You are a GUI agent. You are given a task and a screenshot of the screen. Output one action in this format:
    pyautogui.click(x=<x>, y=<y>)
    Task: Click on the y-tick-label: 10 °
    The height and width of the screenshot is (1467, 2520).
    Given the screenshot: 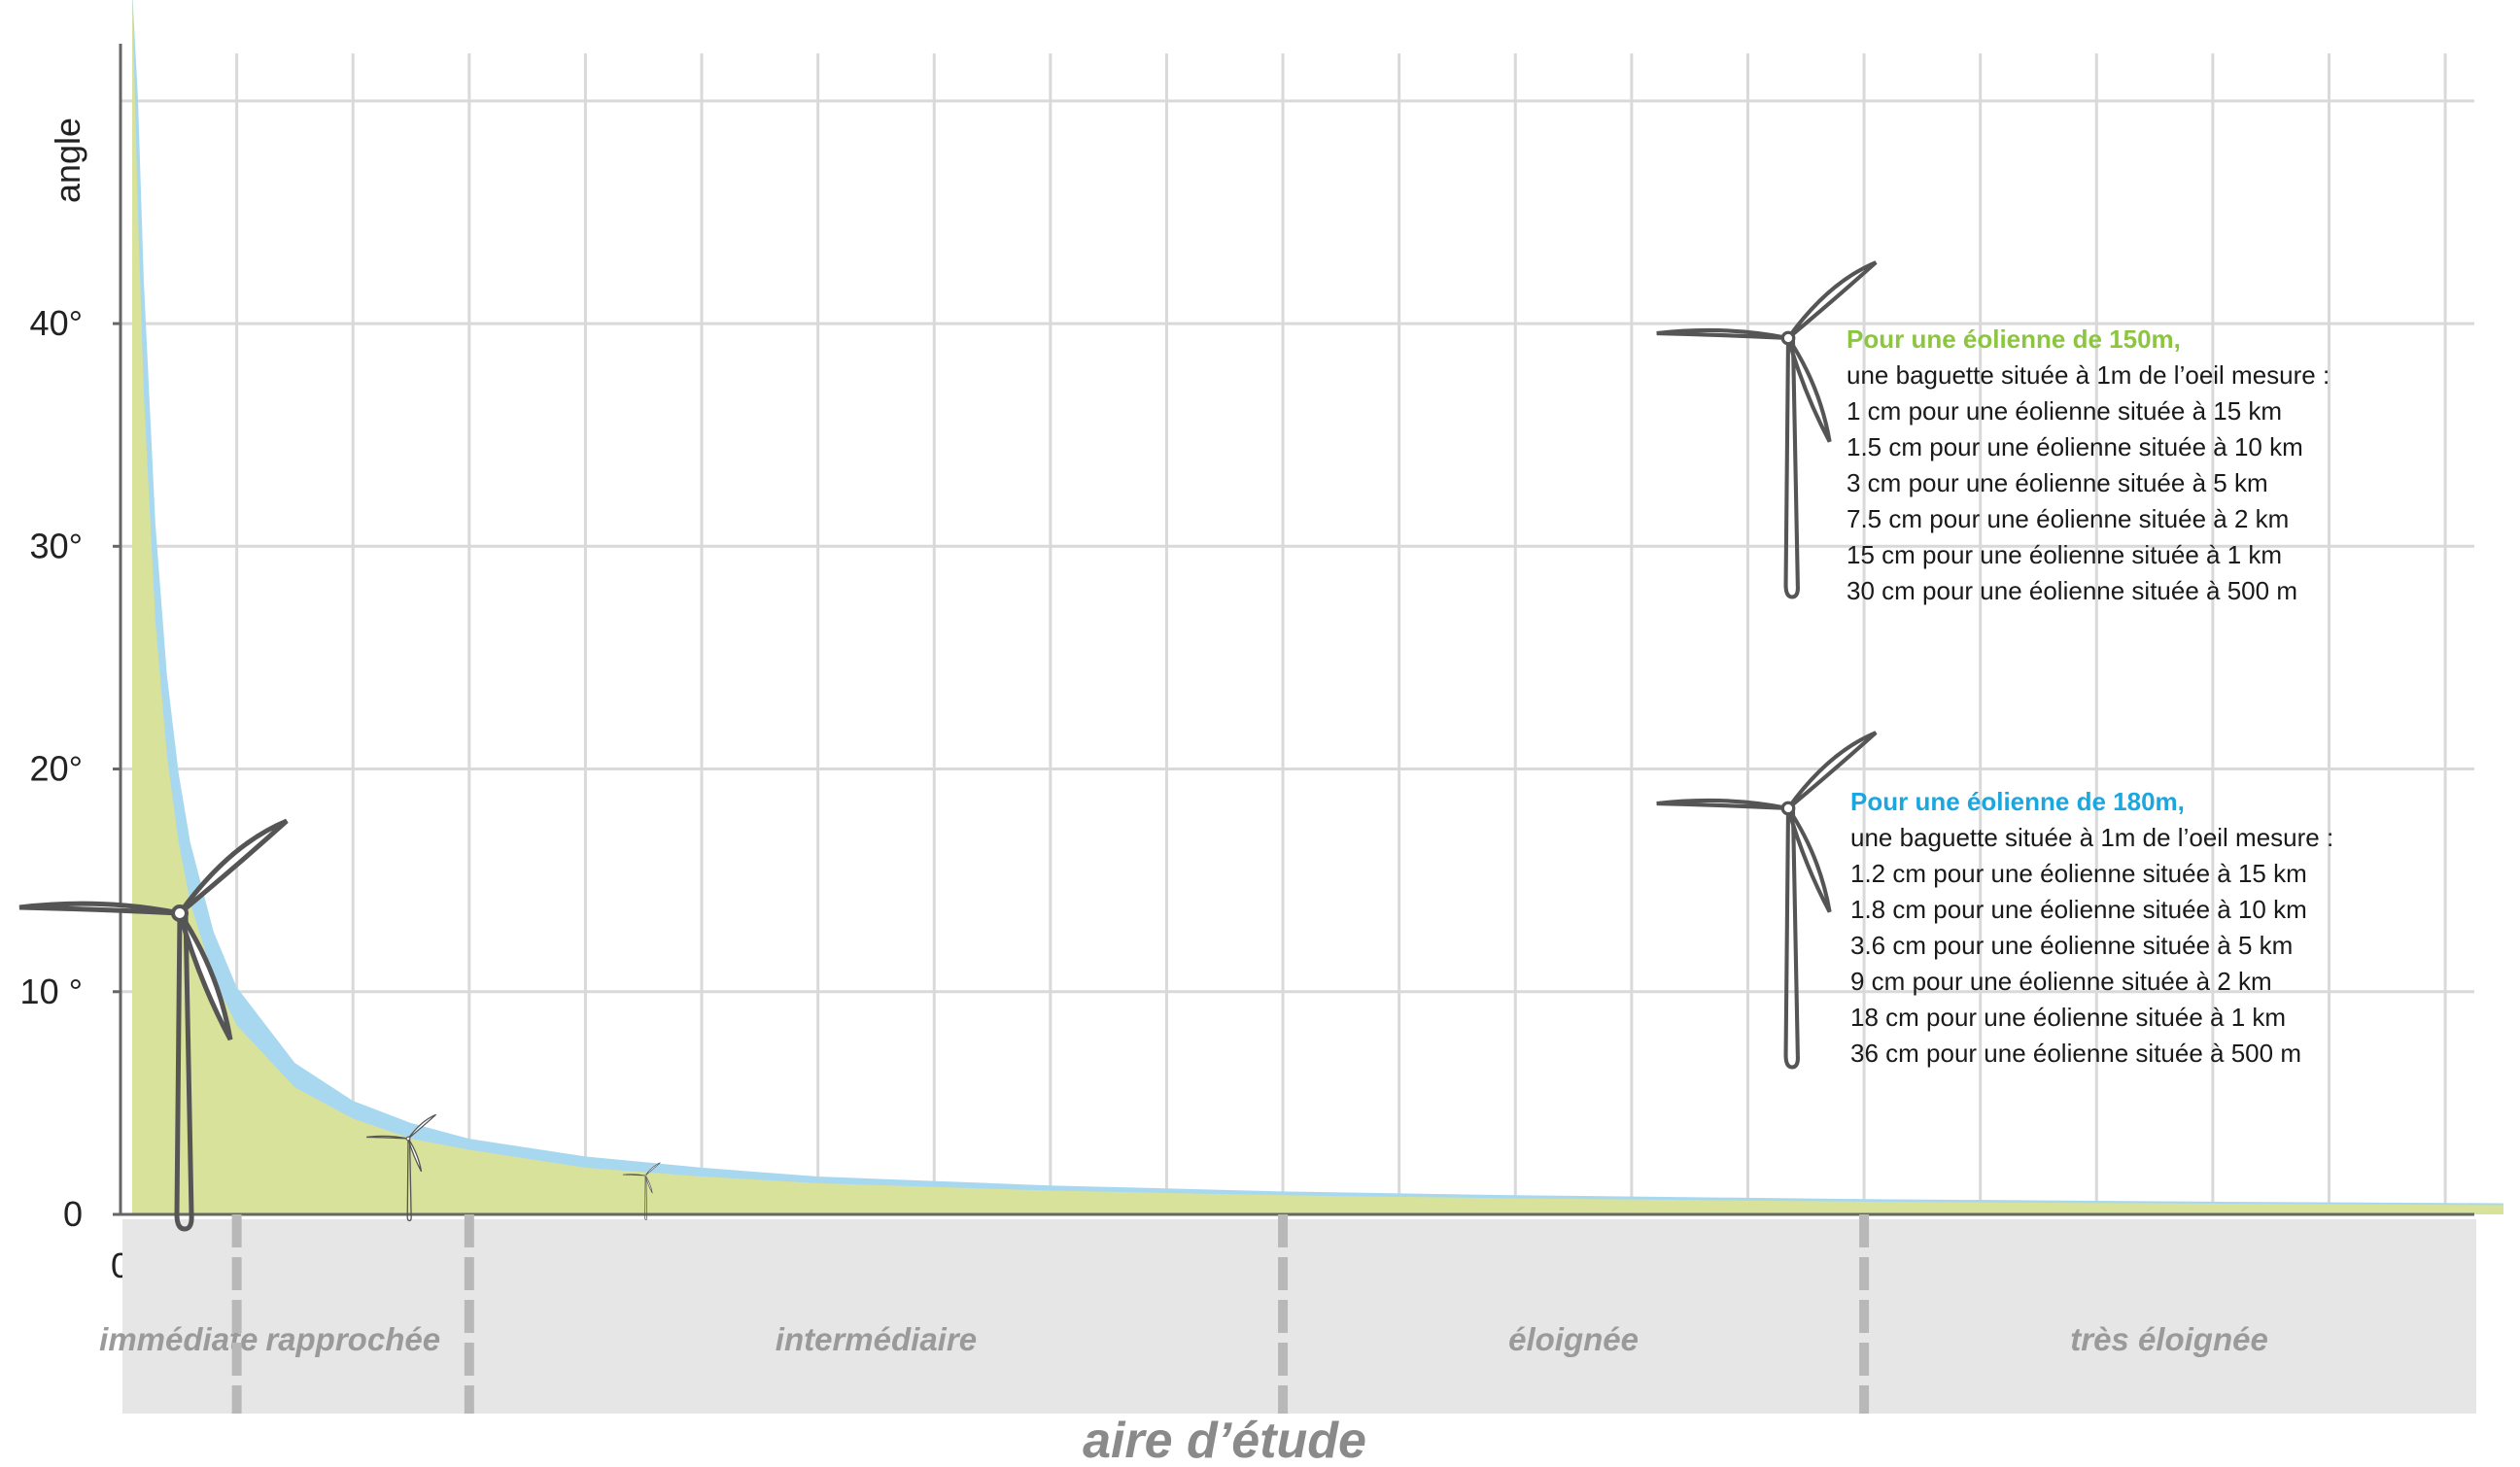 What is the action you would take?
    pyautogui.click(x=51, y=991)
    